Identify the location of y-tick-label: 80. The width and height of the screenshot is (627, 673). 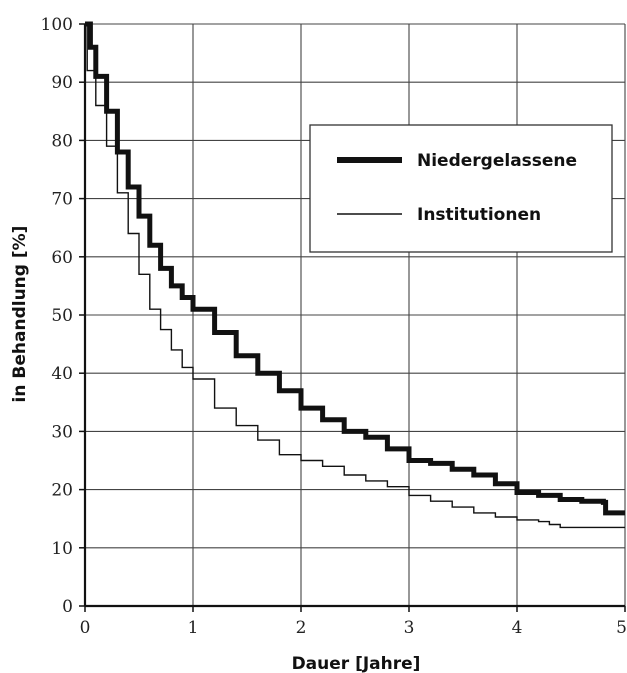
(62, 141).